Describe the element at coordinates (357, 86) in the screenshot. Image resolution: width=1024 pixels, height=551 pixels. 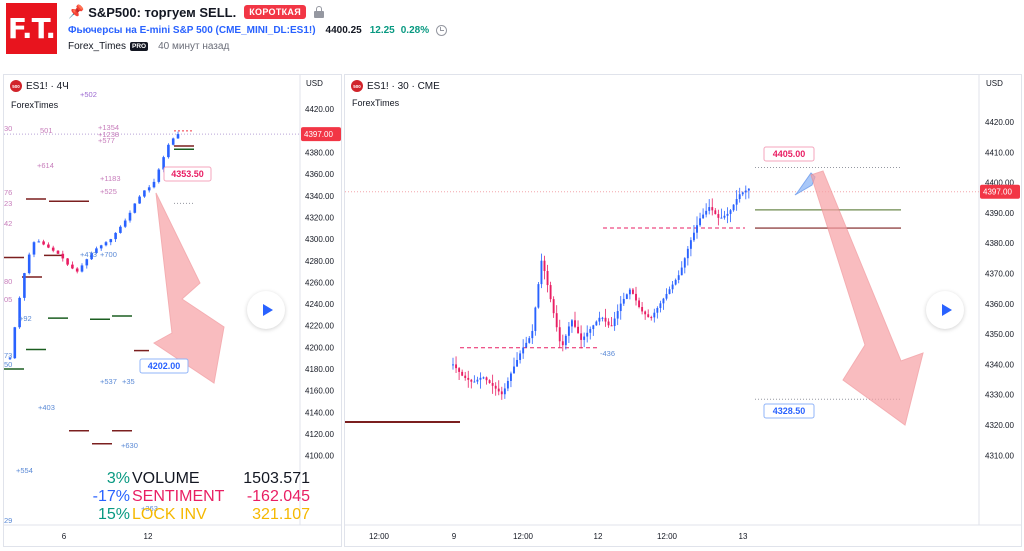
I see `es-symbol-icon: 500` at that location.